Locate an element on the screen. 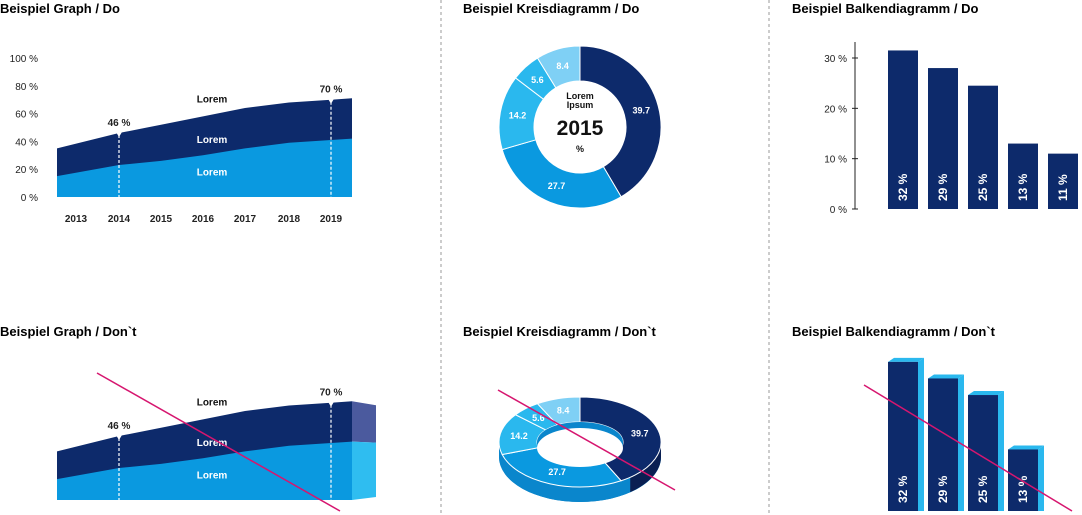  donut-chart-dont: 39.7 27.7 14.2 5.6 8.4 is located at coordinates (580, 449).